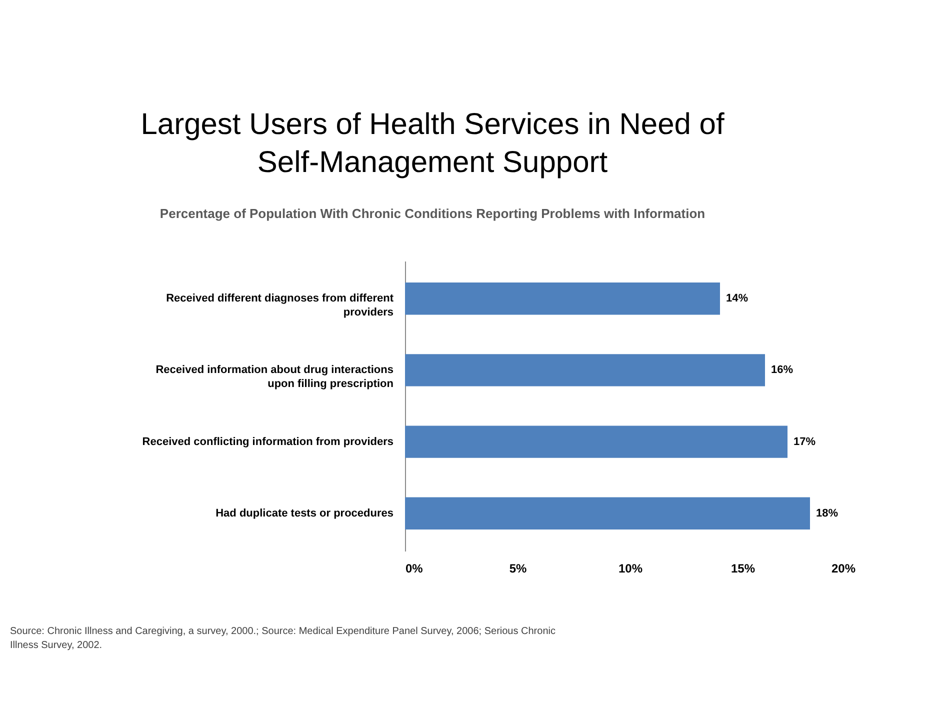  What do you see at coordinates (518, 569) in the screenshot?
I see `x-tick-label: 5%` at bounding box center [518, 569].